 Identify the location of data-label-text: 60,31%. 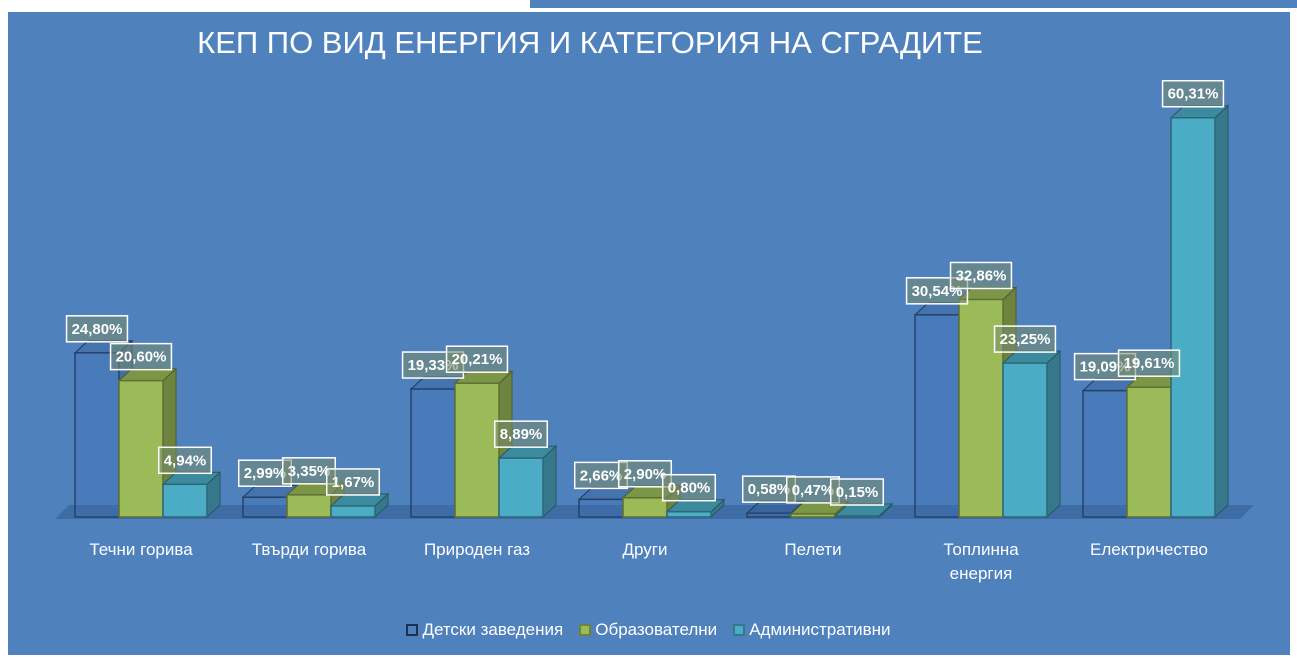
(1193, 94).